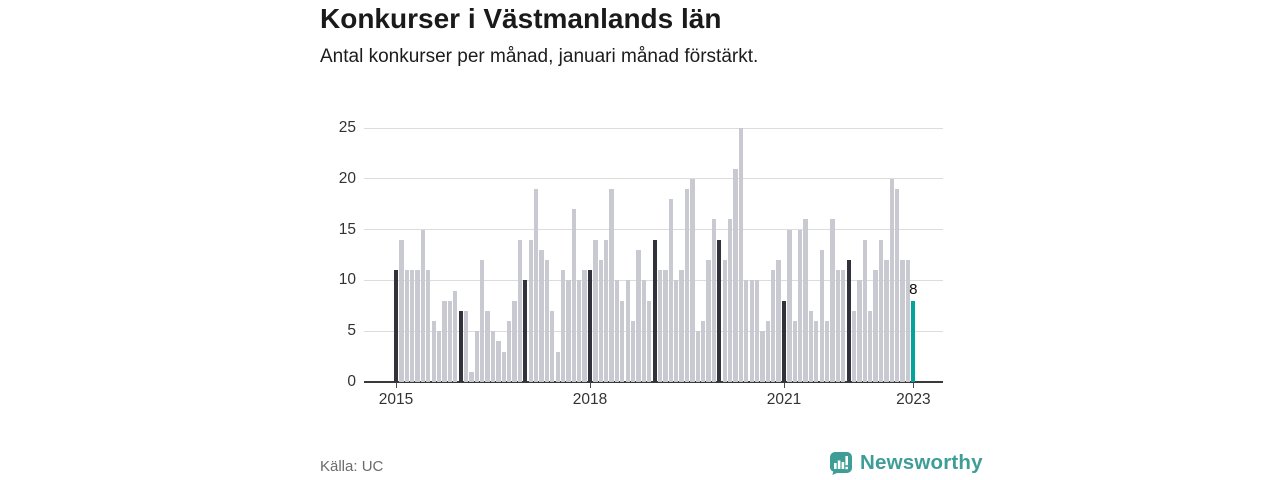 The height and width of the screenshot is (480, 1280). What do you see at coordinates (841, 463) in the screenshot?
I see `newsworthy-logo-icon` at bounding box center [841, 463].